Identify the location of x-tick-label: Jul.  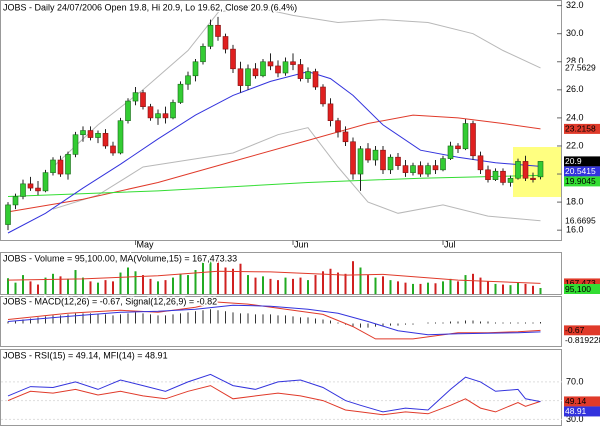
(450, 244).